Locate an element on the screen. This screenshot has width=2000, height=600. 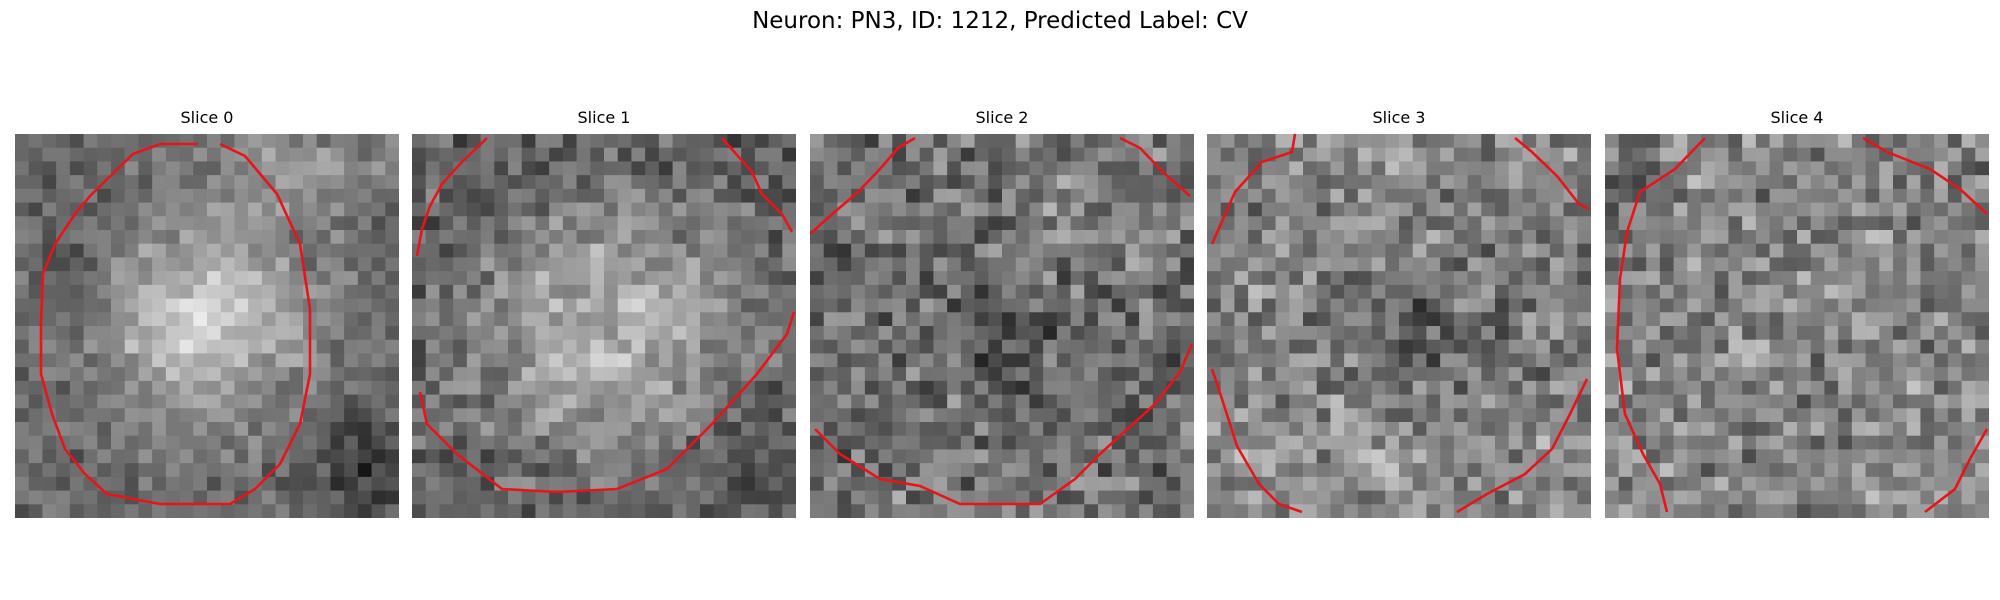
slice-panel-3: Slice 3 is located at coordinates (1399, 313).